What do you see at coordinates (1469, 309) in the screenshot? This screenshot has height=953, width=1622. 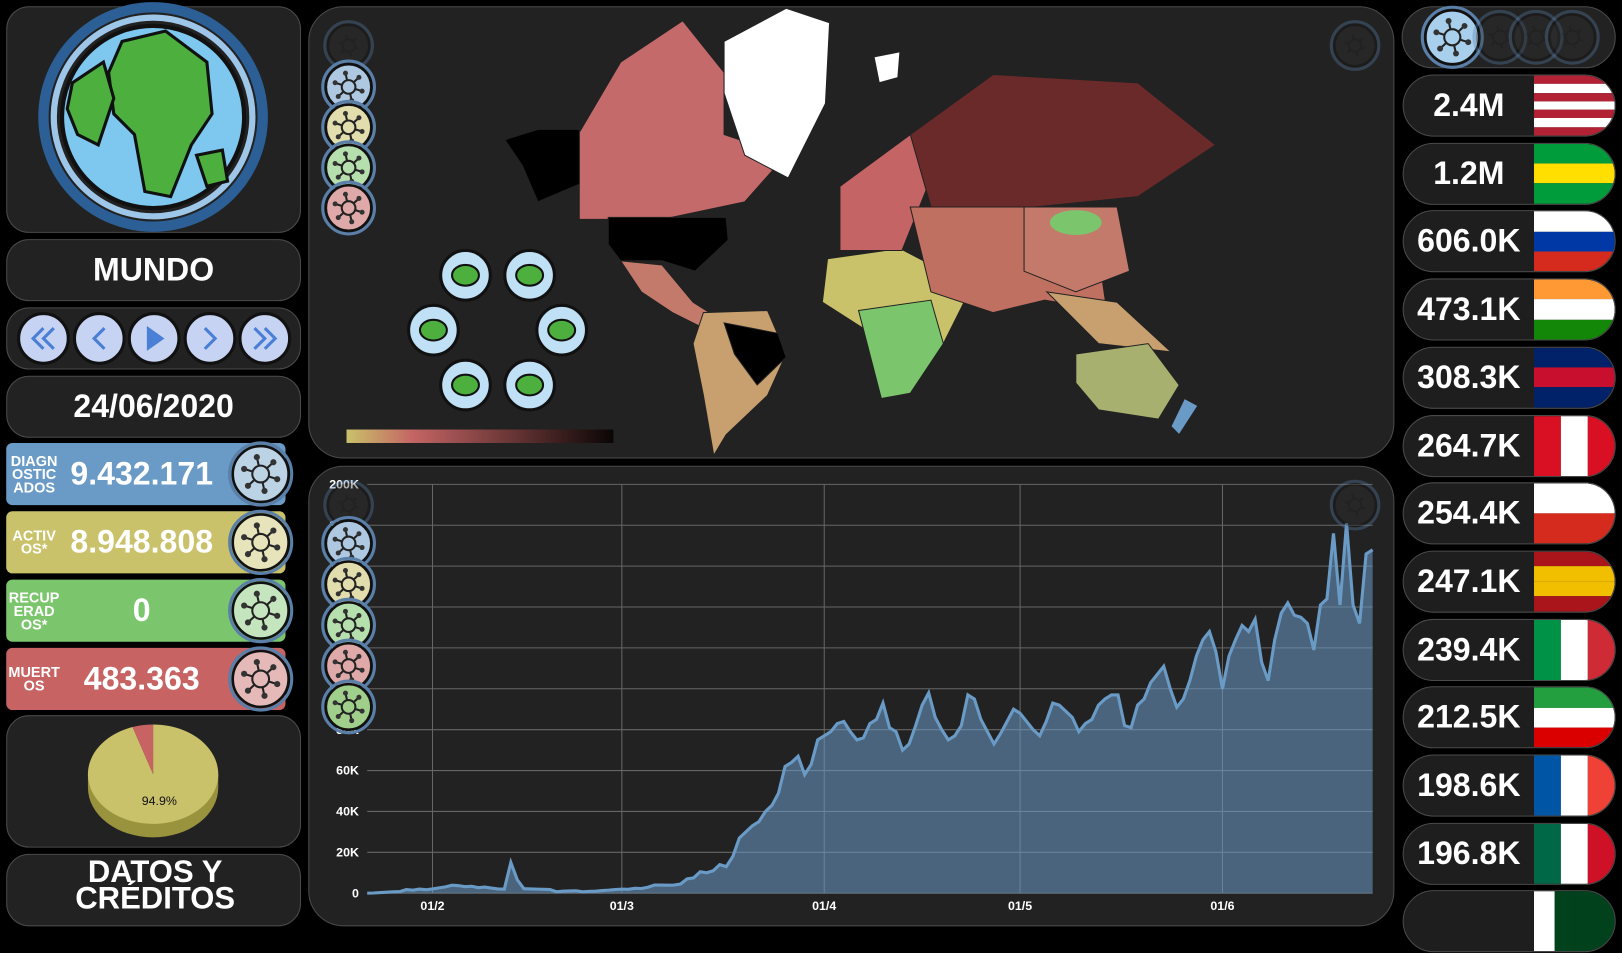 I see `country-value: 473.1K` at bounding box center [1469, 309].